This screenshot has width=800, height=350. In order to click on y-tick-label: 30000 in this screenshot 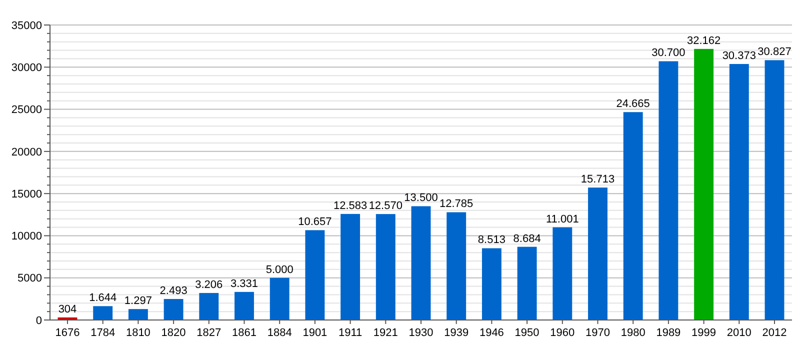, I will do `click(26, 68)`.